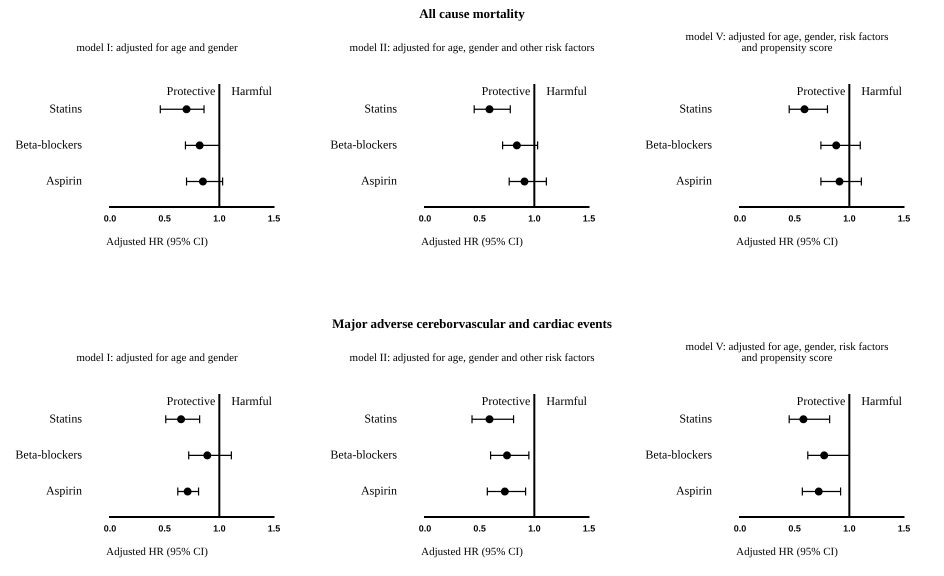 The width and height of the screenshot is (944, 576). I want to click on chart-title: Major adverse cereborvascular and cardiac events, so click(472, 324).